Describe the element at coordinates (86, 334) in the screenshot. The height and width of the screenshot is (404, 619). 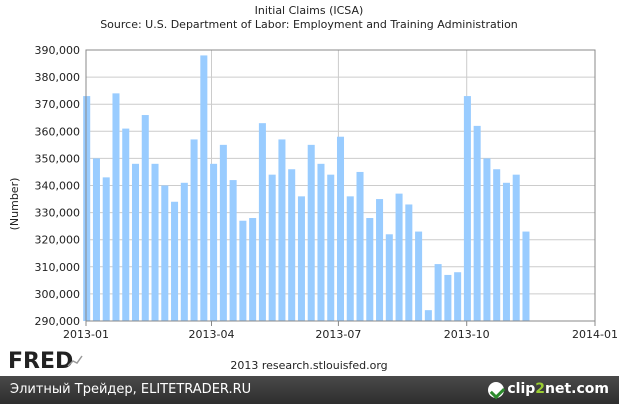
I see `x-tick-label: 2013-01` at that location.